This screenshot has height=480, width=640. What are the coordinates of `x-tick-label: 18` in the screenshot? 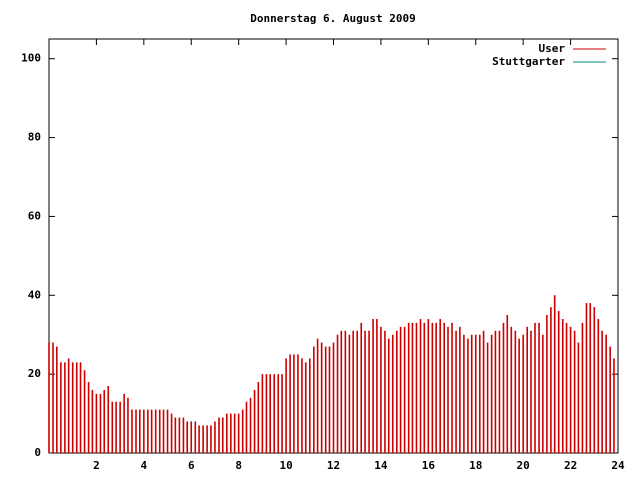 It's located at (475, 465).